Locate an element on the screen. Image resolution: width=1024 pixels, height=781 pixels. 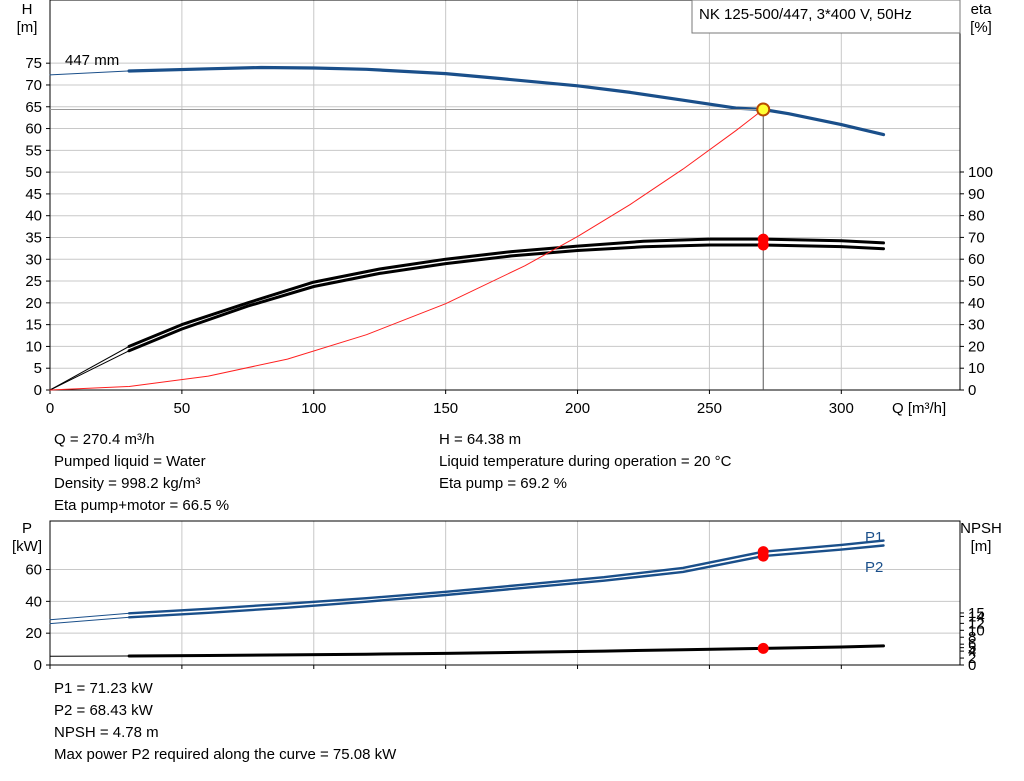
info-eta-pump-motor: Eta pump+motor = 66.5 % is located at coordinates (142, 505).